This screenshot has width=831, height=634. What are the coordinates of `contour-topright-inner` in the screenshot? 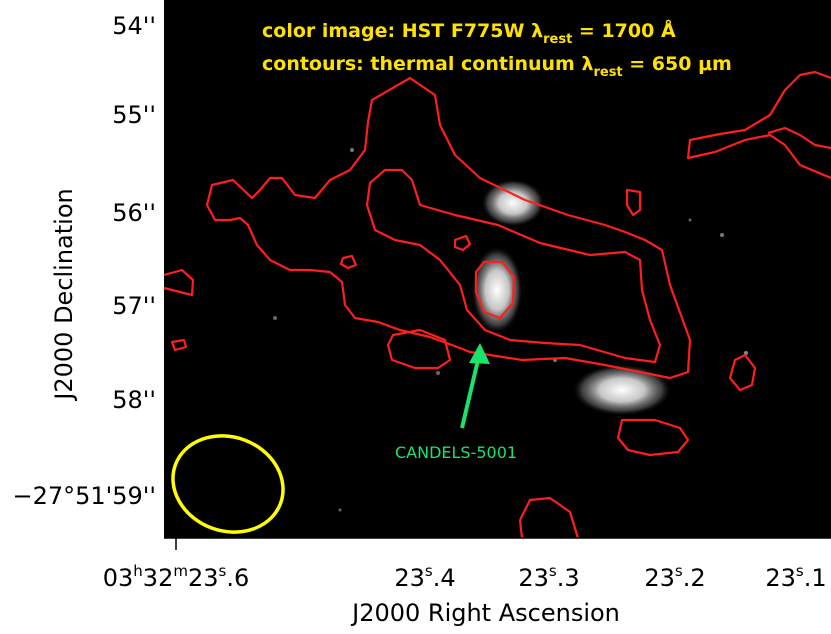 It's located at (799, 138).